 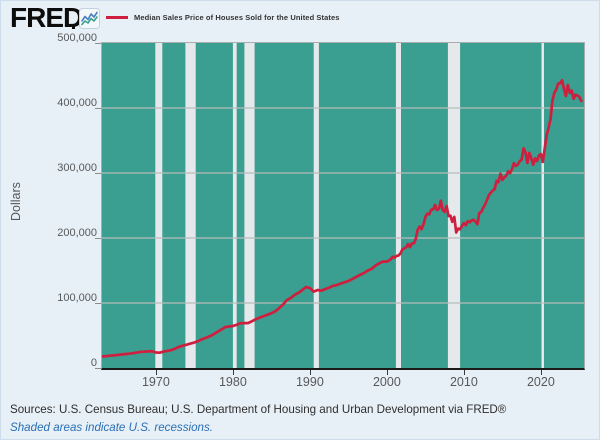 What do you see at coordinates (309, 382) in the screenshot?
I see `x-tick-label: 1990` at bounding box center [309, 382].